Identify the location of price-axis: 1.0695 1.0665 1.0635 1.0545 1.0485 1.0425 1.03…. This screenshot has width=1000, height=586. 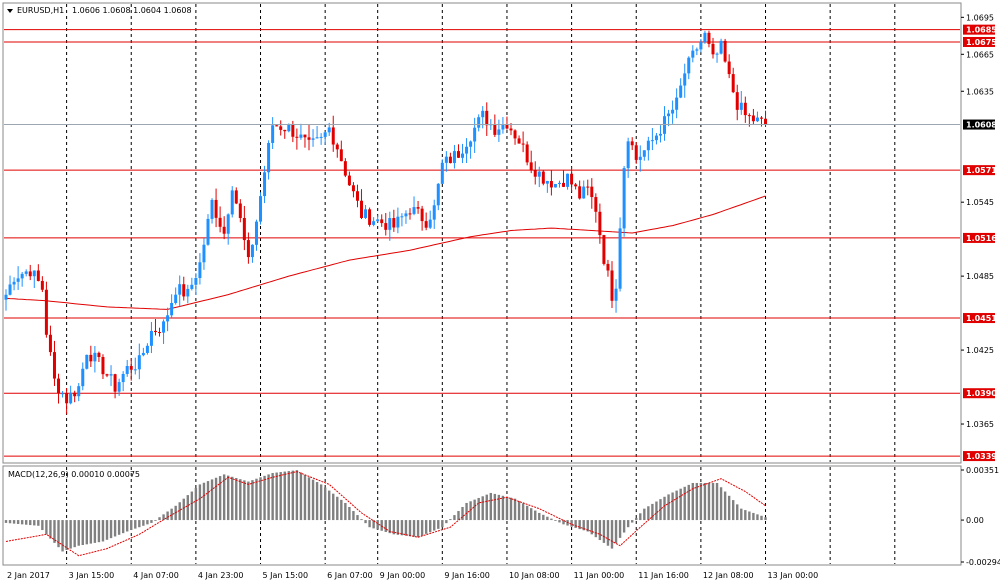
(977, 221).